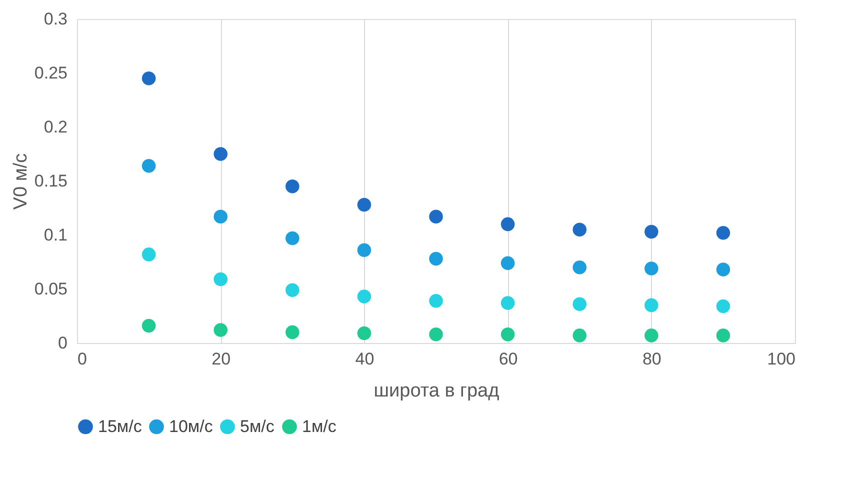 The height and width of the screenshot is (496, 852). Describe the element at coordinates (56, 235) in the screenshot. I see `y-tick-label: 0.1` at that location.